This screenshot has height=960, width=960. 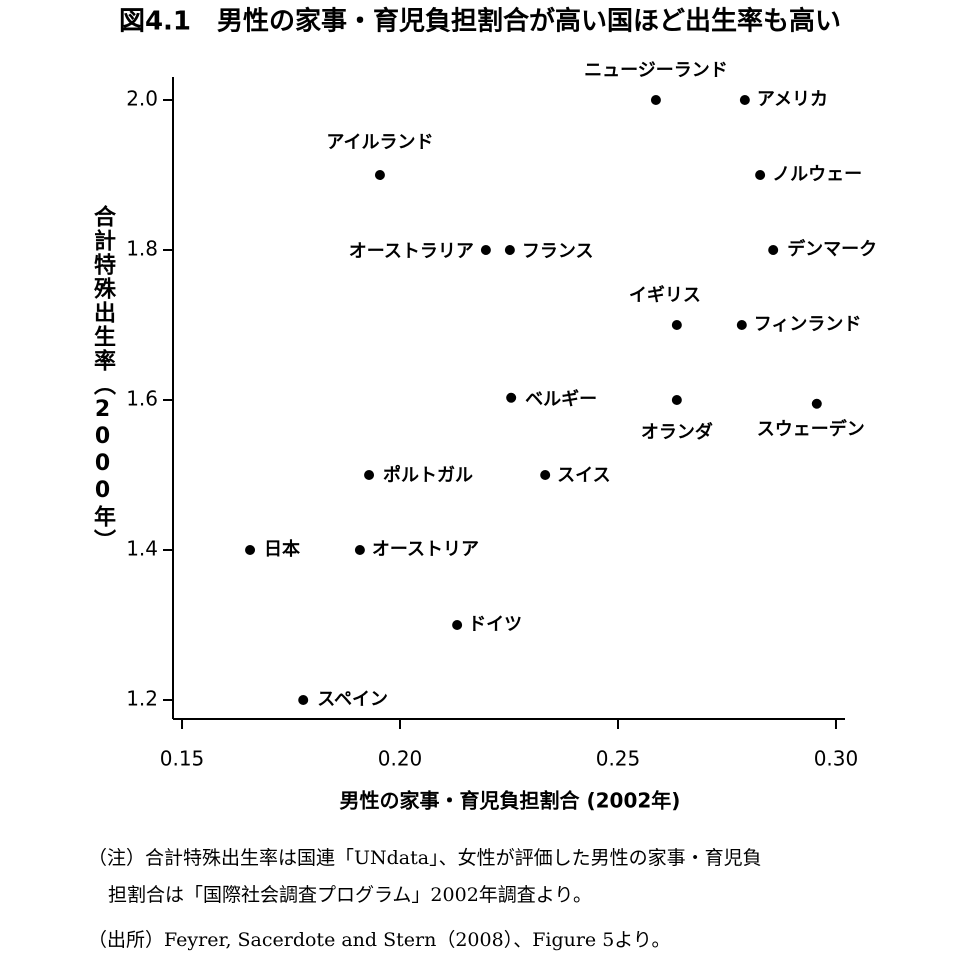 I want to click on point-label: ノルウェー, so click(x=817, y=174).